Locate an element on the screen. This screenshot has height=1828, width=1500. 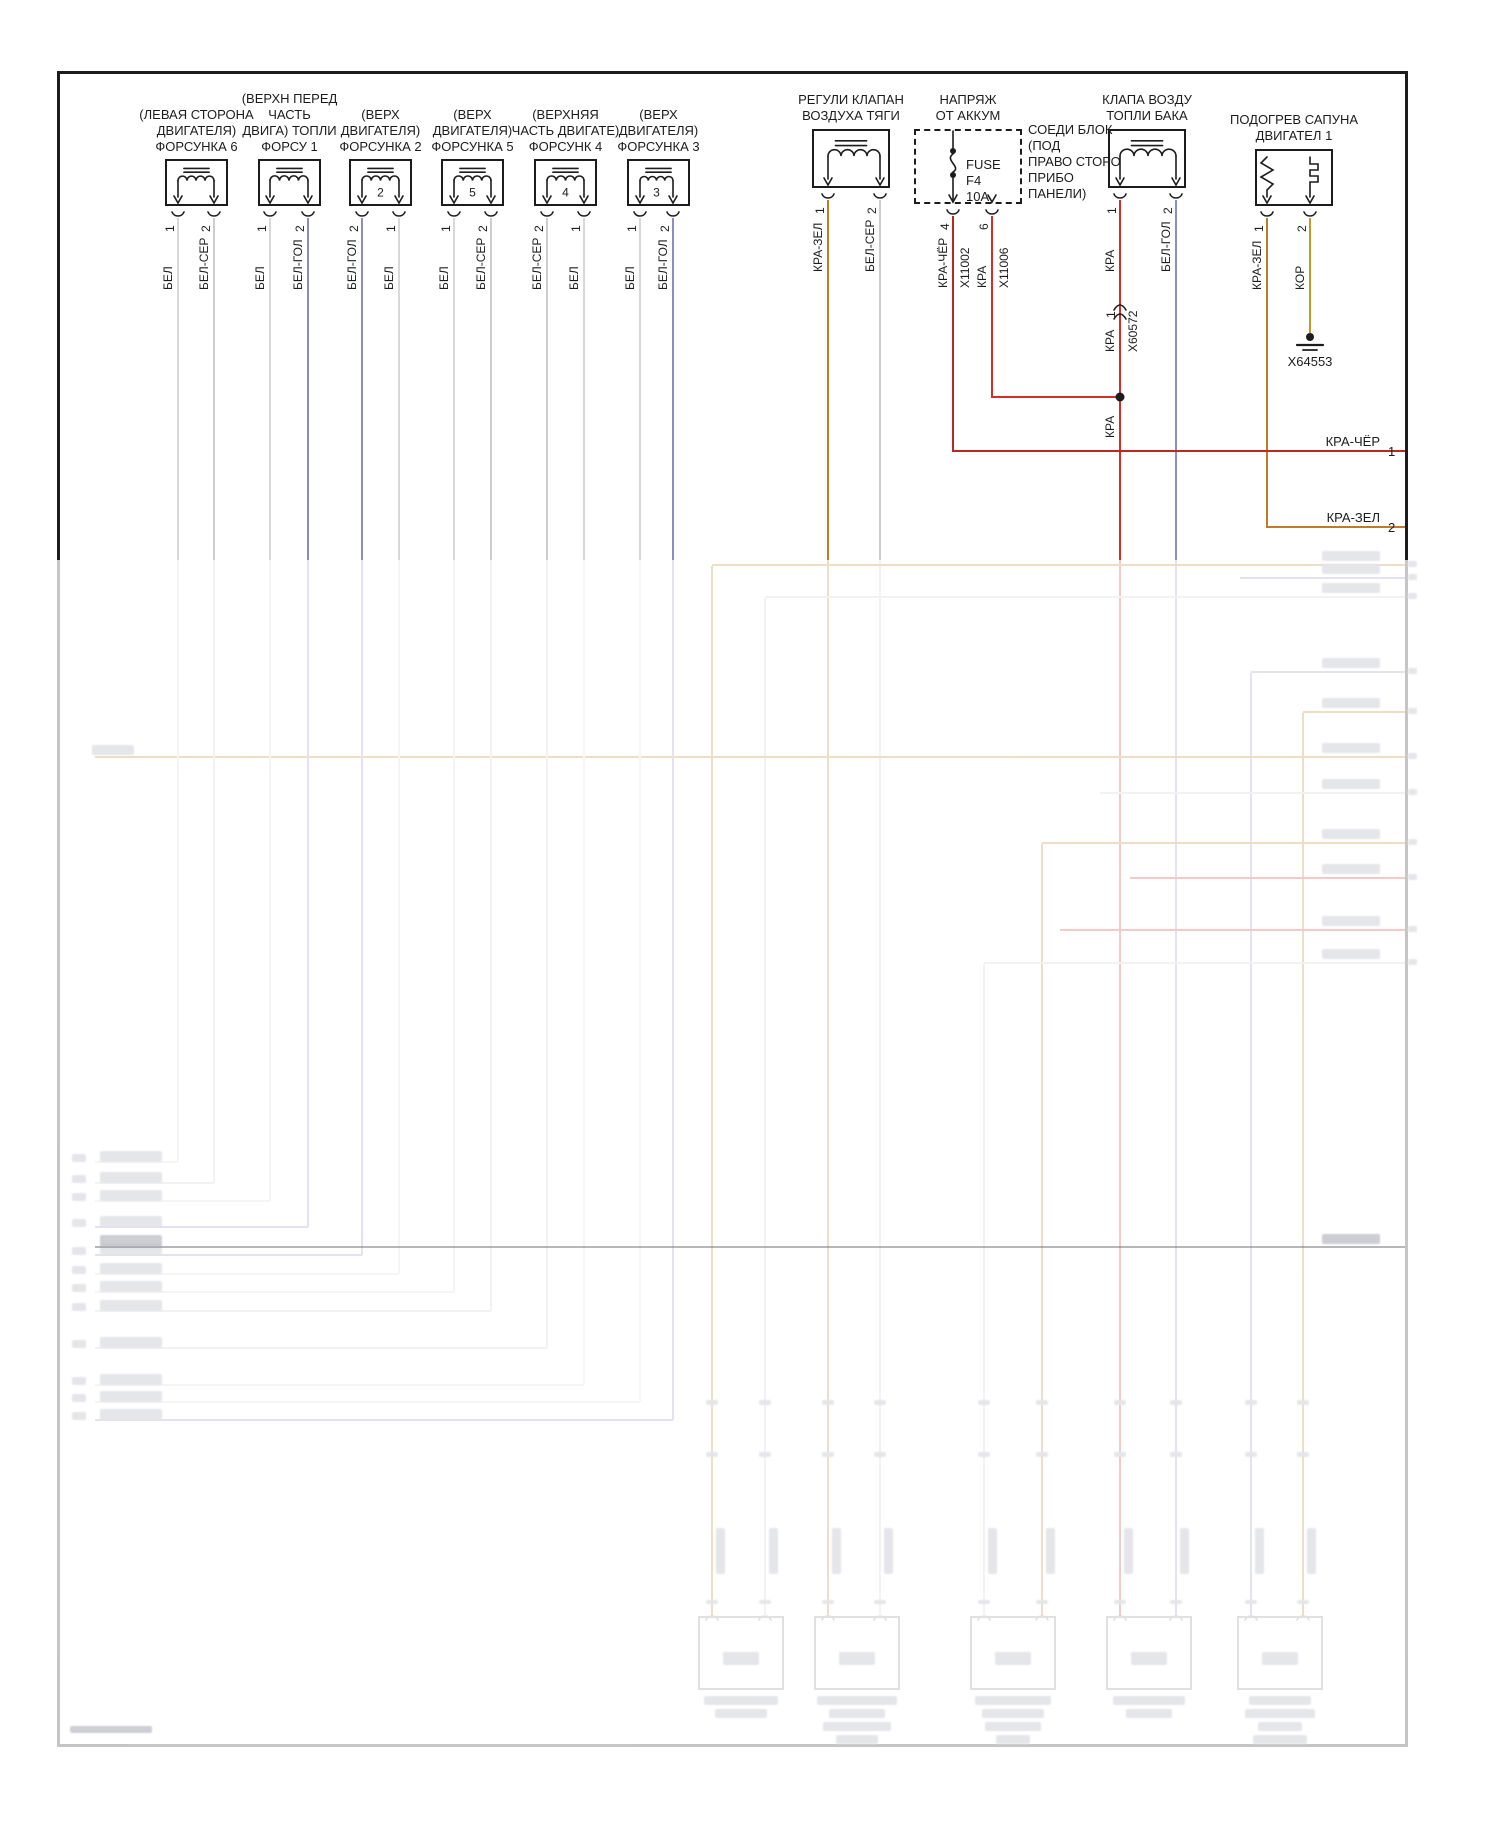
component-label: ПОДОГРЕВ САПУНА ДВИГАТЕЛ 1 is located at coordinates (1294, 128).